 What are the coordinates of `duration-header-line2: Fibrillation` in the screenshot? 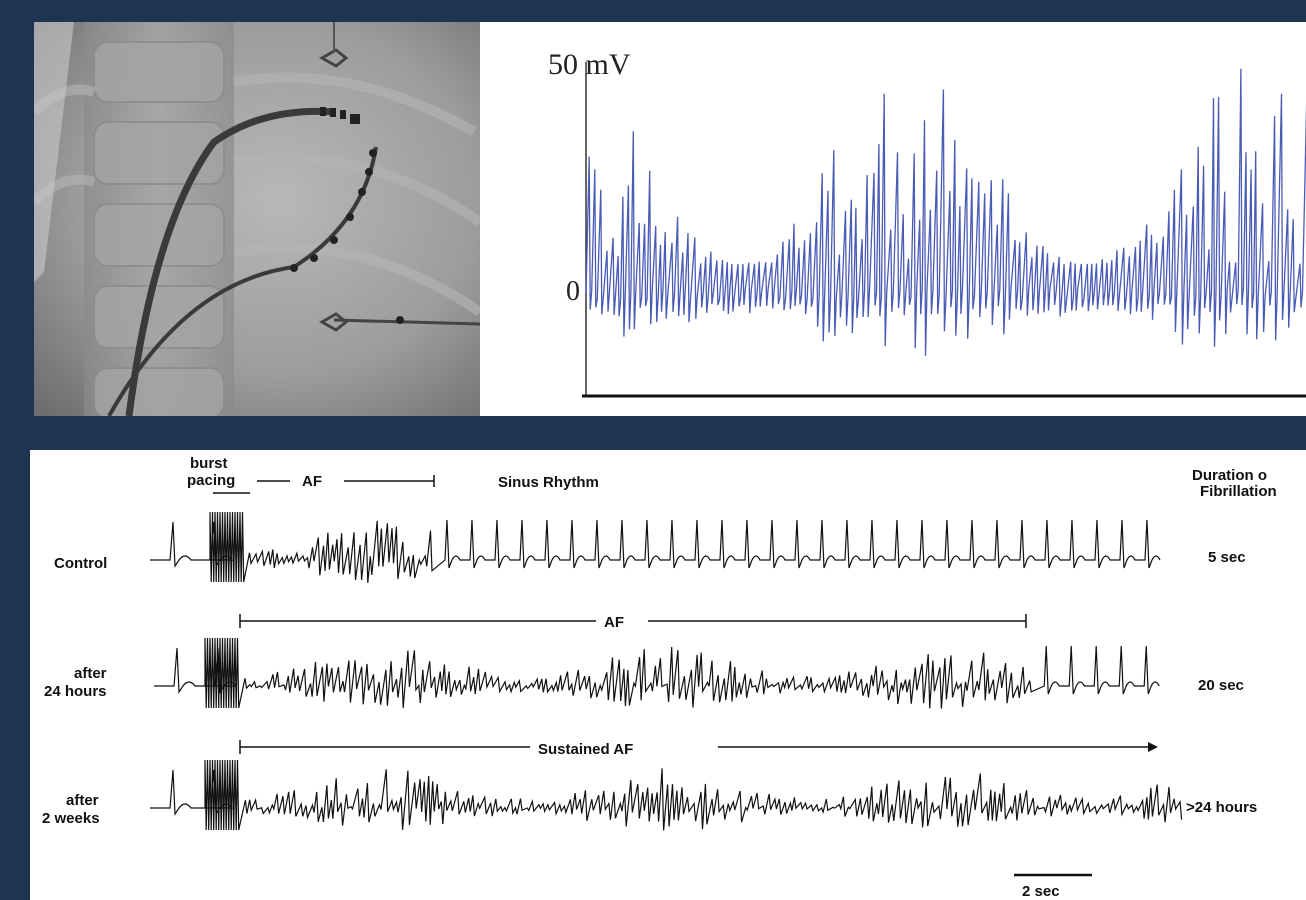 It's located at (1238, 491).